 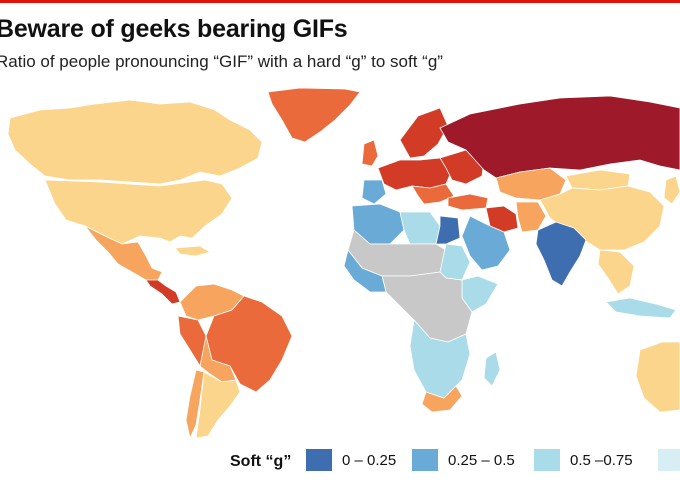 What do you see at coordinates (433, 194) in the screenshot?
I see `italy-balkans` at bounding box center [433, 194].